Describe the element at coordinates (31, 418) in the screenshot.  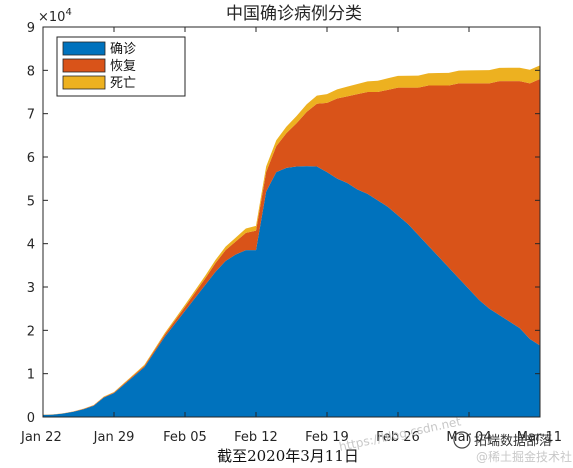
I see `y-tick-label: 0` at that location.